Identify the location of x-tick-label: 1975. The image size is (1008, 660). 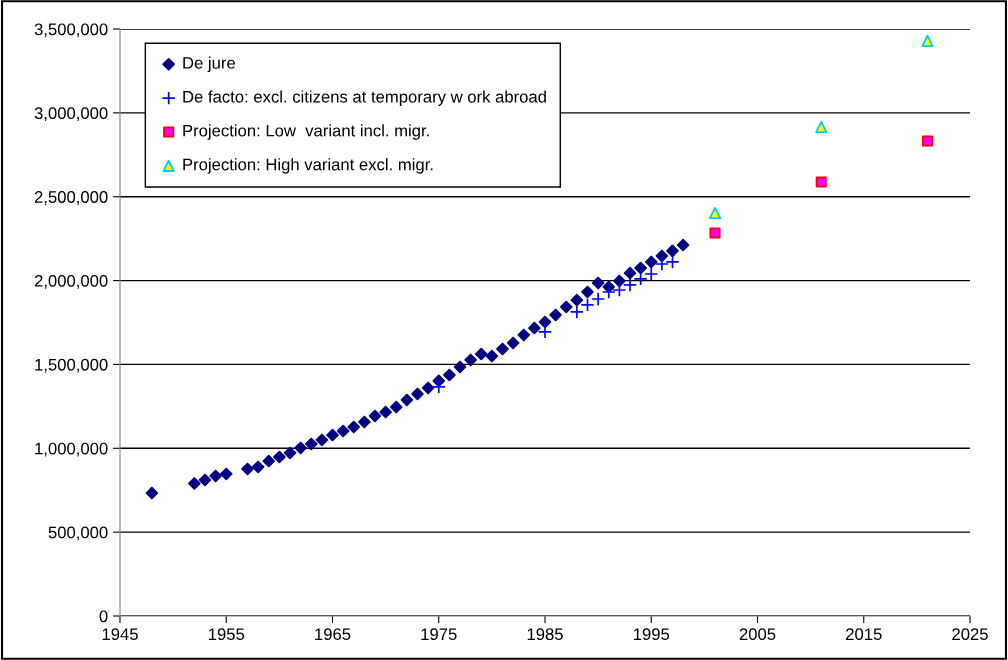
(439, 634).